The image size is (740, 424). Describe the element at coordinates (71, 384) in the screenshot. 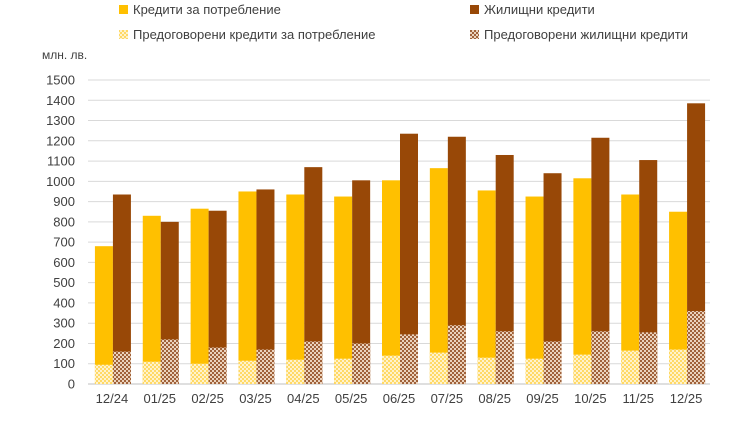

I see `y-tick-label: 0` at that location.